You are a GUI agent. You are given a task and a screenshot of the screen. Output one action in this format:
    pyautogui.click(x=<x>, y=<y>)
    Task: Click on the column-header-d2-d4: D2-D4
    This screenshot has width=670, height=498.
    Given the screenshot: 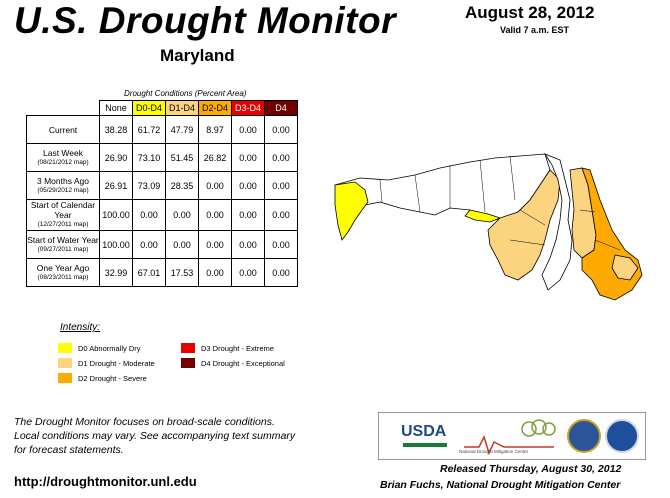 What is the action you would take?
    pyautogui.click(x=215, y=108)
    